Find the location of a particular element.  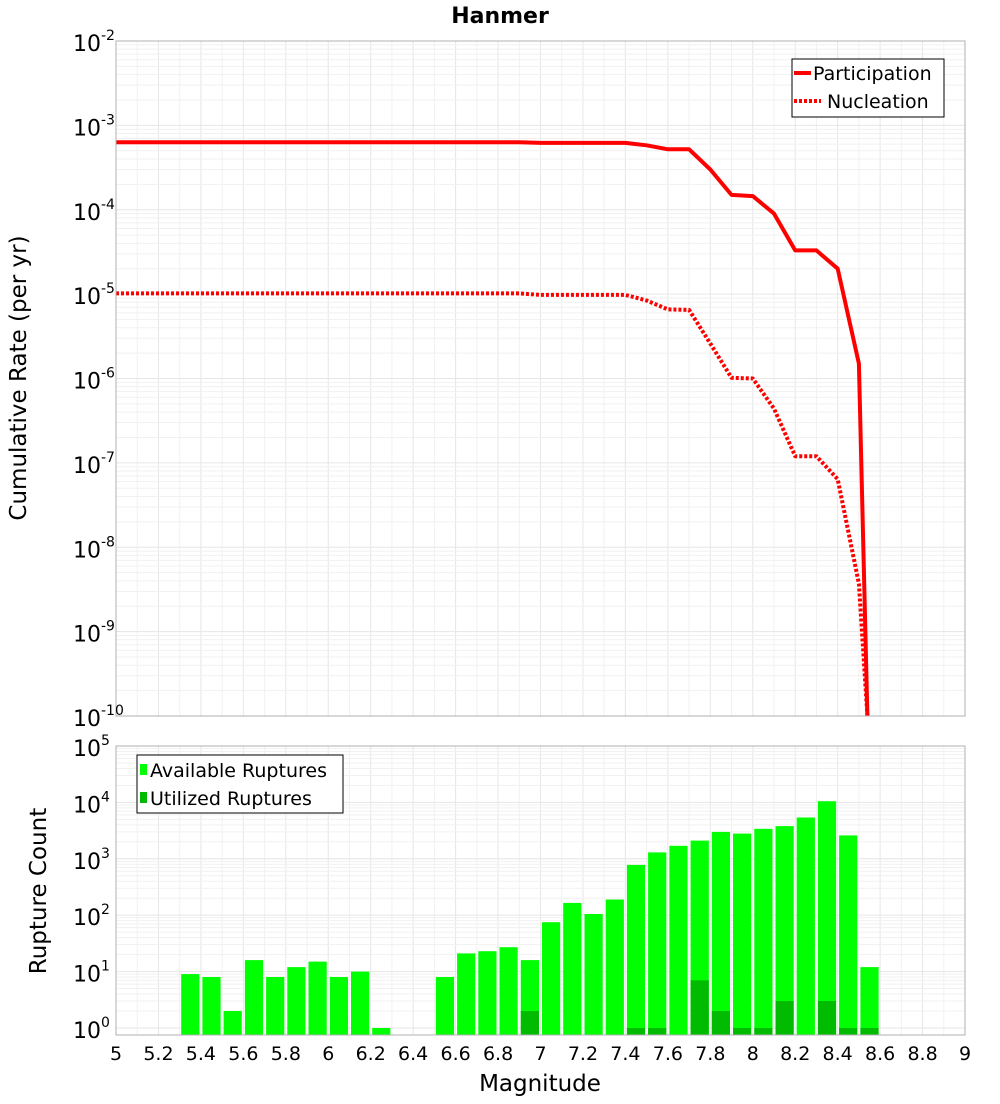

rate-y-tick-label: 10⁻⁹ is located at coordinates (94, 633).